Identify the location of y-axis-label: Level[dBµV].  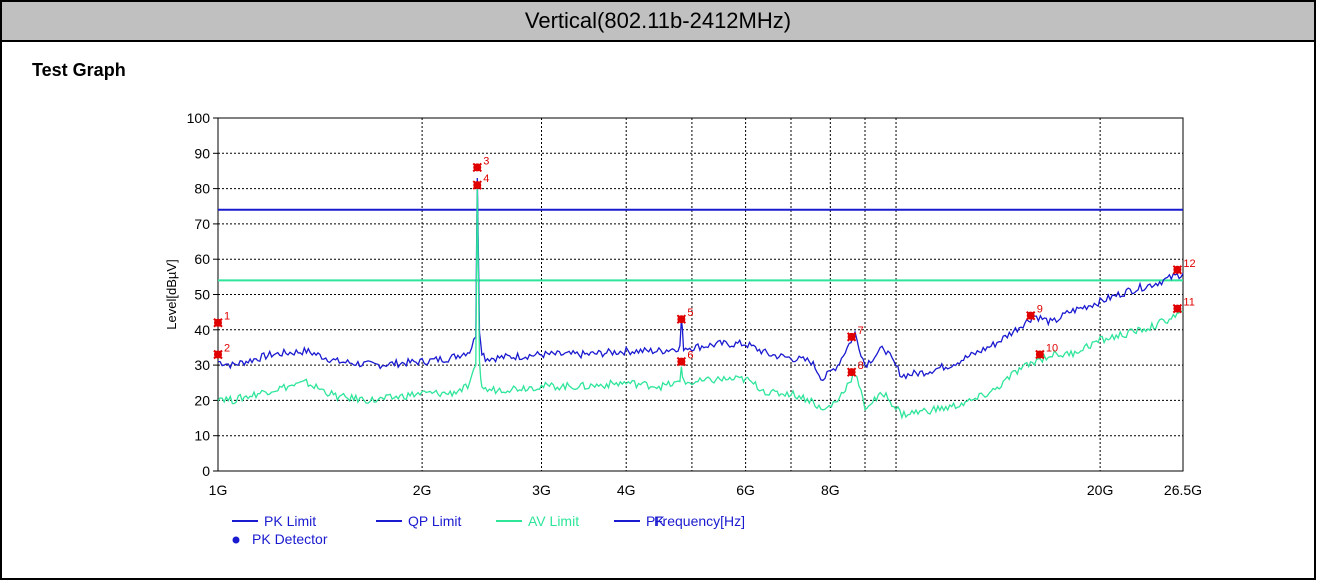
(171, 294).